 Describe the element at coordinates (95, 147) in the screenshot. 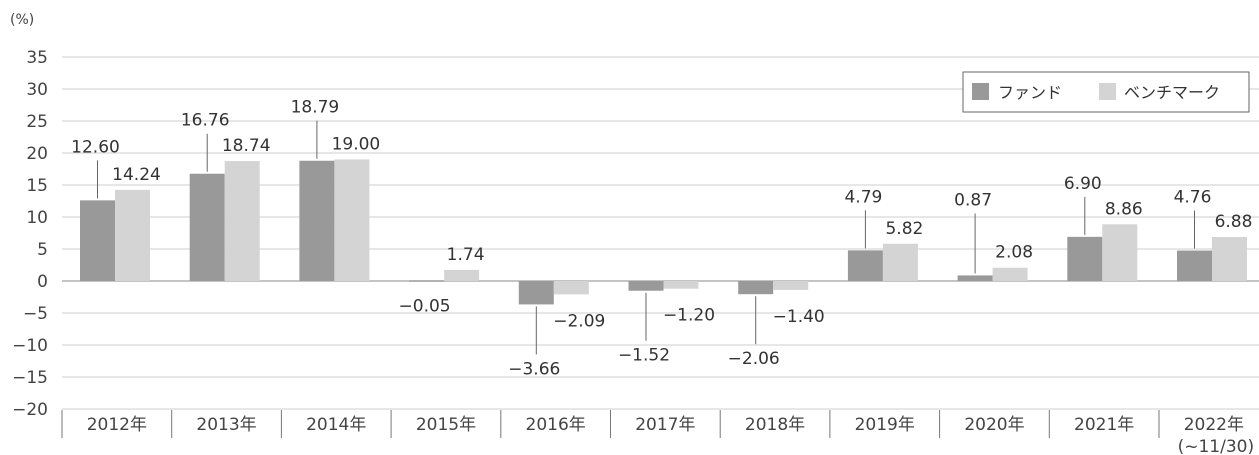

I see `data-label: 12.60` at that location.